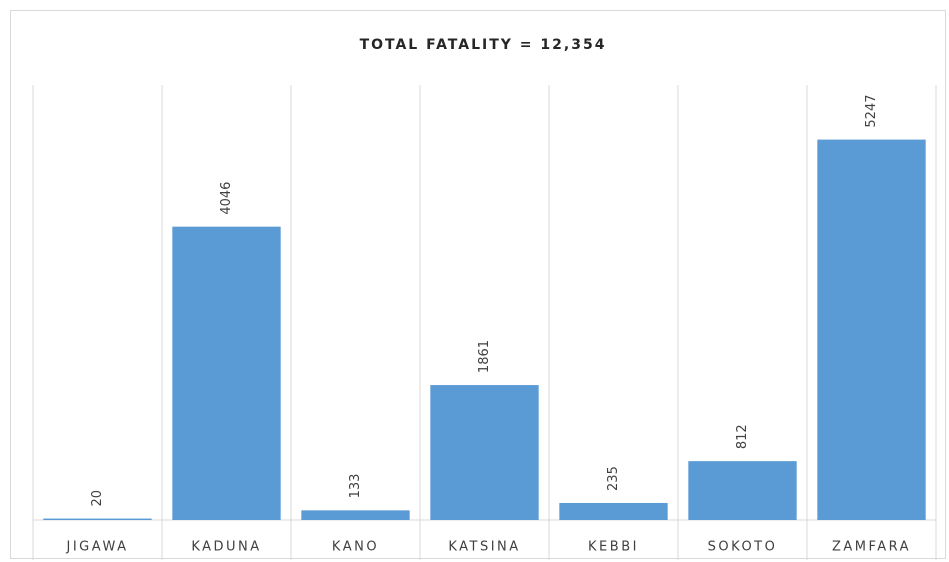  What do you see at coordinates (355, 486) in the screenshot?
I see `data-label: 133` at bounding box center [355, 486].